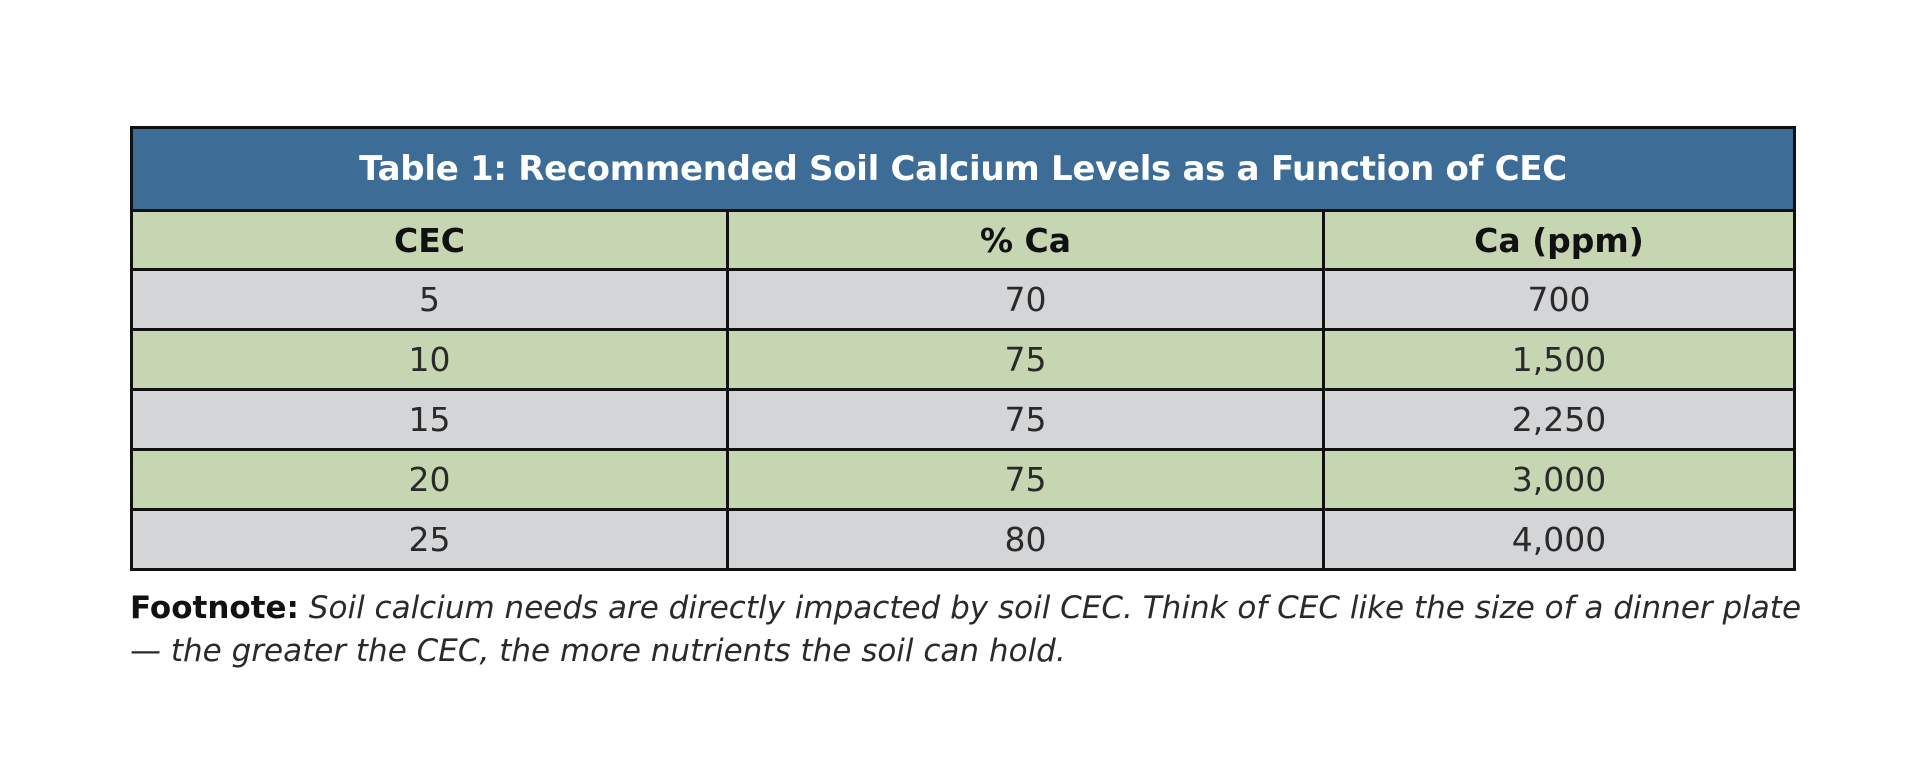 This screenshot has height=768, width=1920. What do you see at coordinates (1559, 359) in the screenshot?
I see `cell-ca-ppm: 1,500` at bounding box center [1559, 359].